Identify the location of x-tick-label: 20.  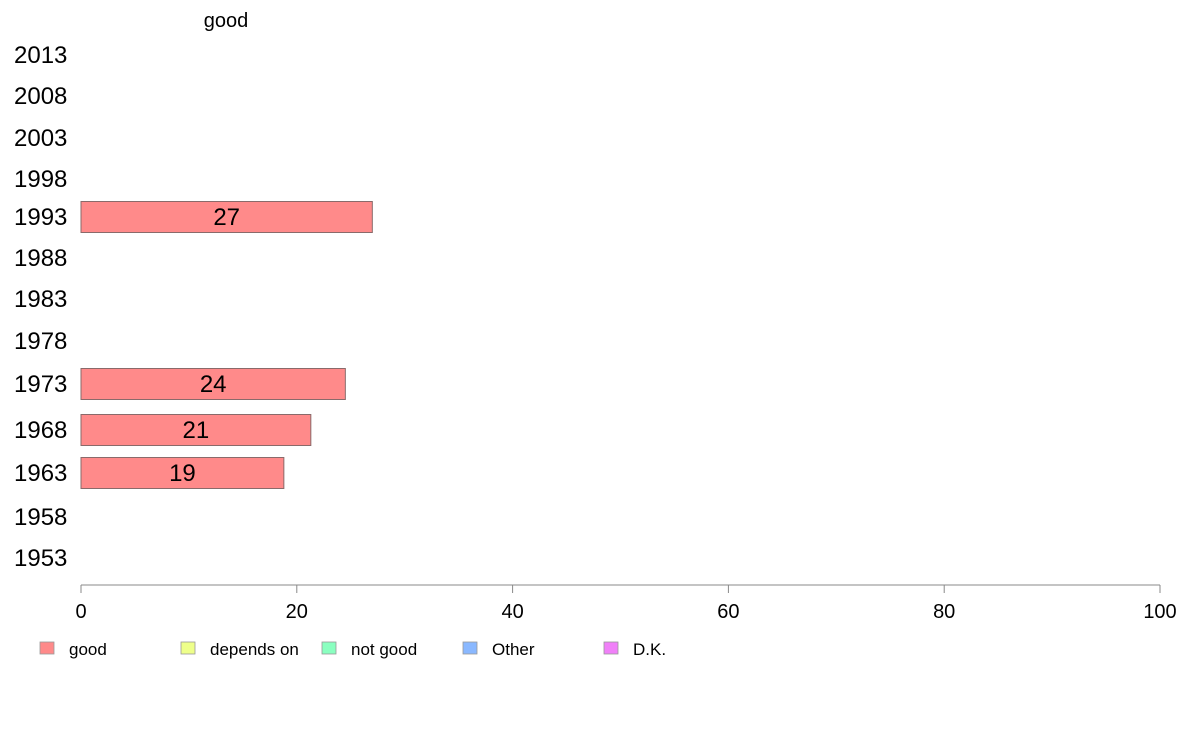
(297, 612).